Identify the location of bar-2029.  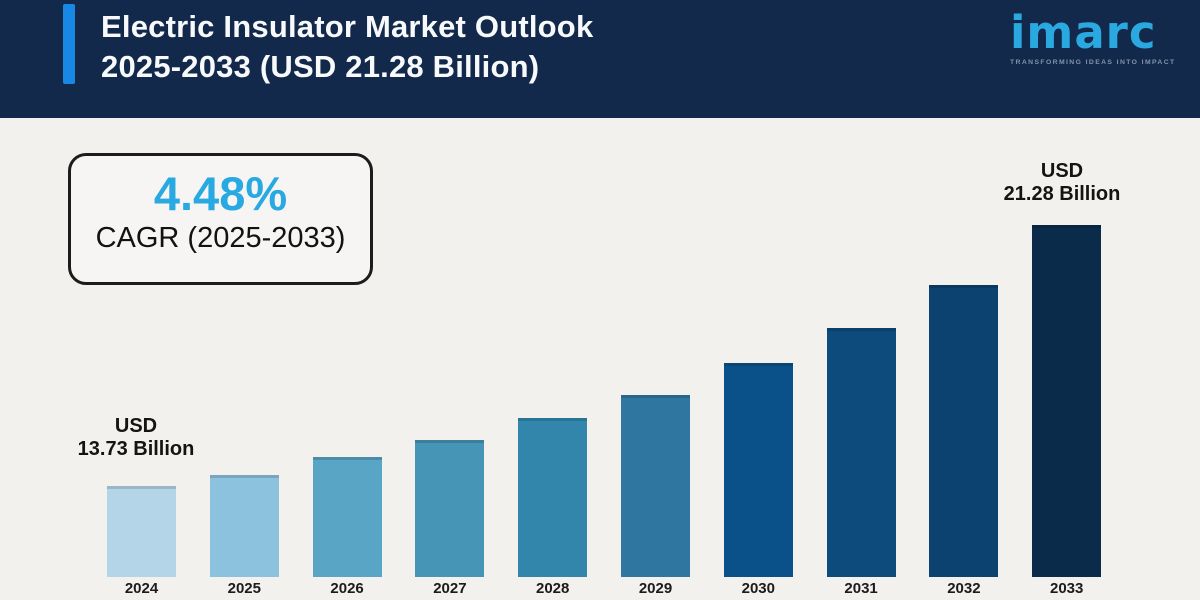
(655, 486).